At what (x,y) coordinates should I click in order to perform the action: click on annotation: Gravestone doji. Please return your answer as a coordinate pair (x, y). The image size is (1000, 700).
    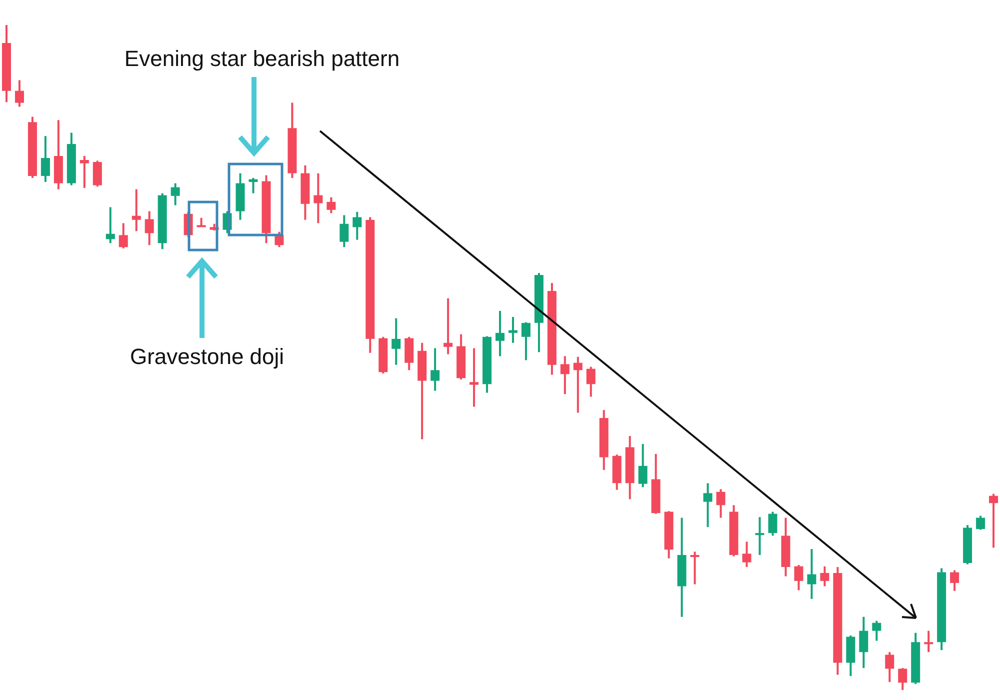
    Looking at the image, I should click on (207, 356).